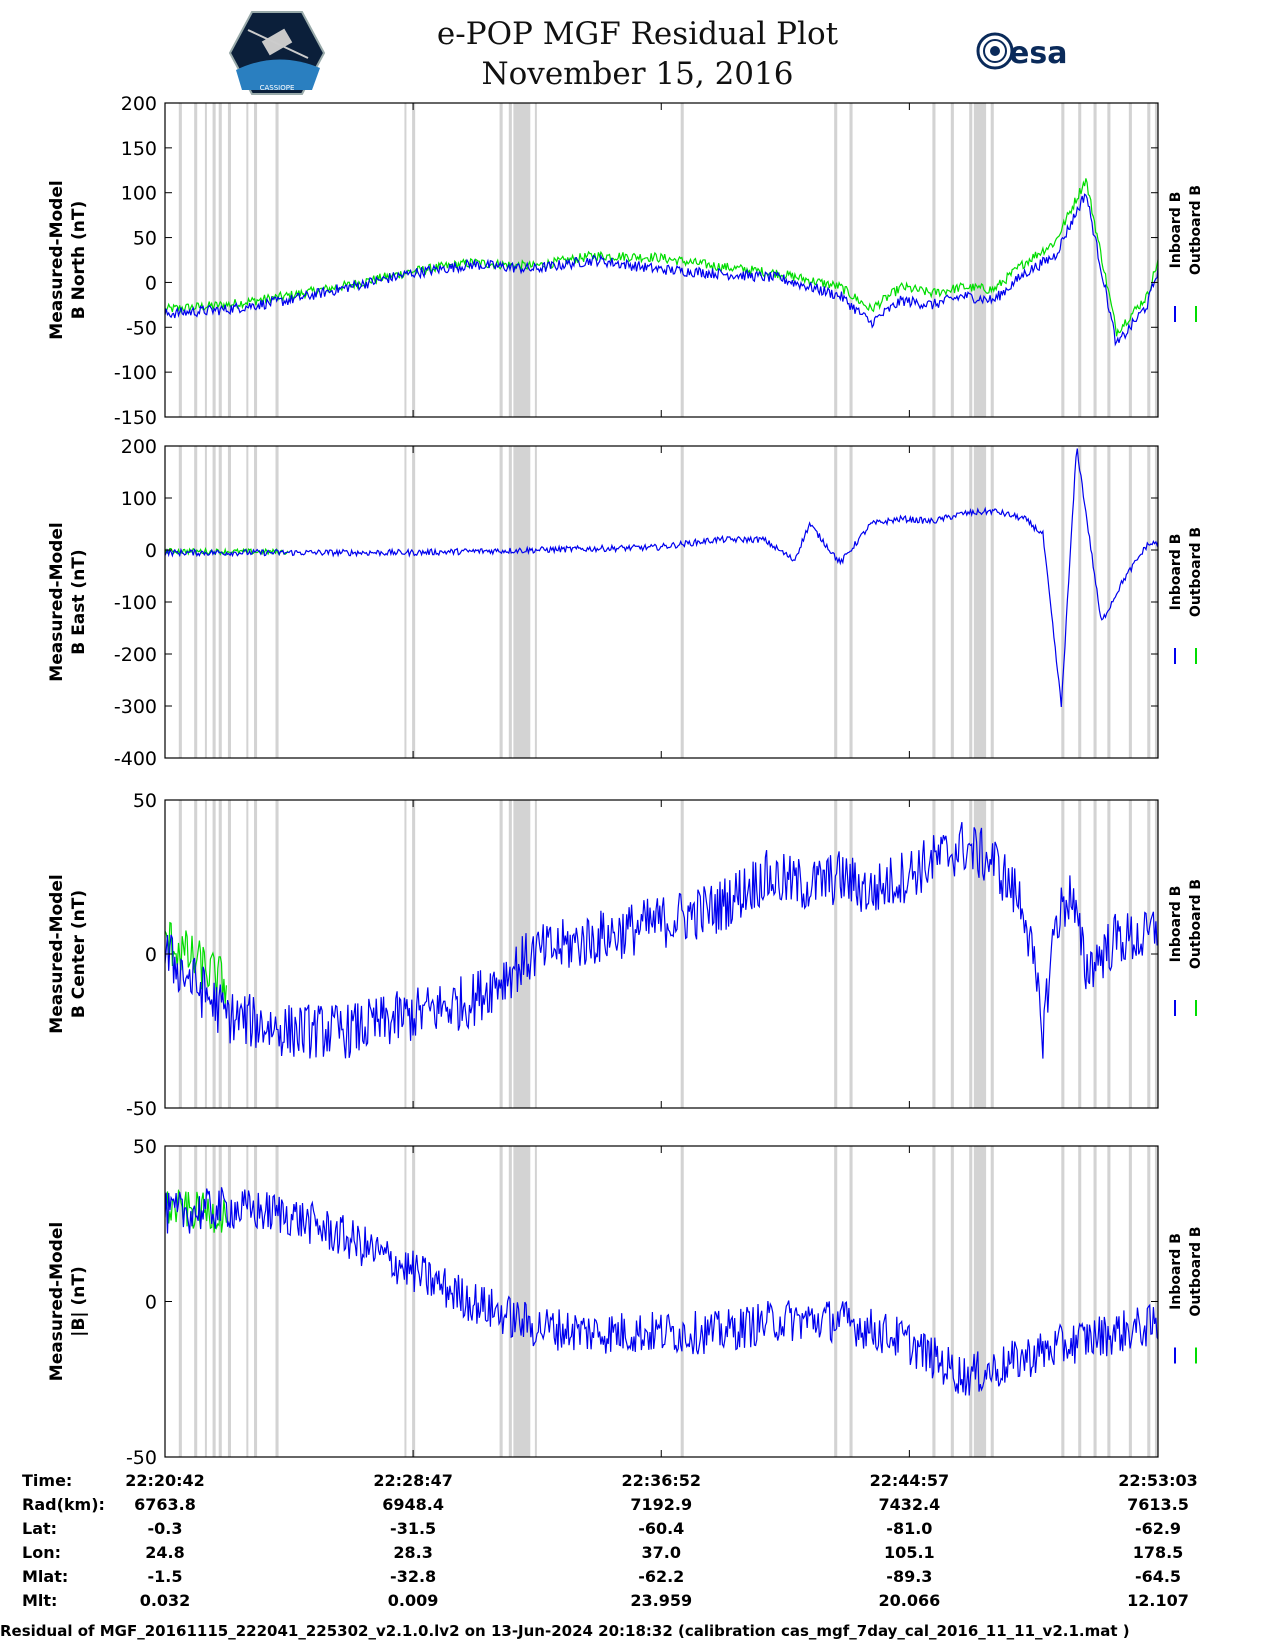  I want to click on series-line-outboard, so click(661, 257).